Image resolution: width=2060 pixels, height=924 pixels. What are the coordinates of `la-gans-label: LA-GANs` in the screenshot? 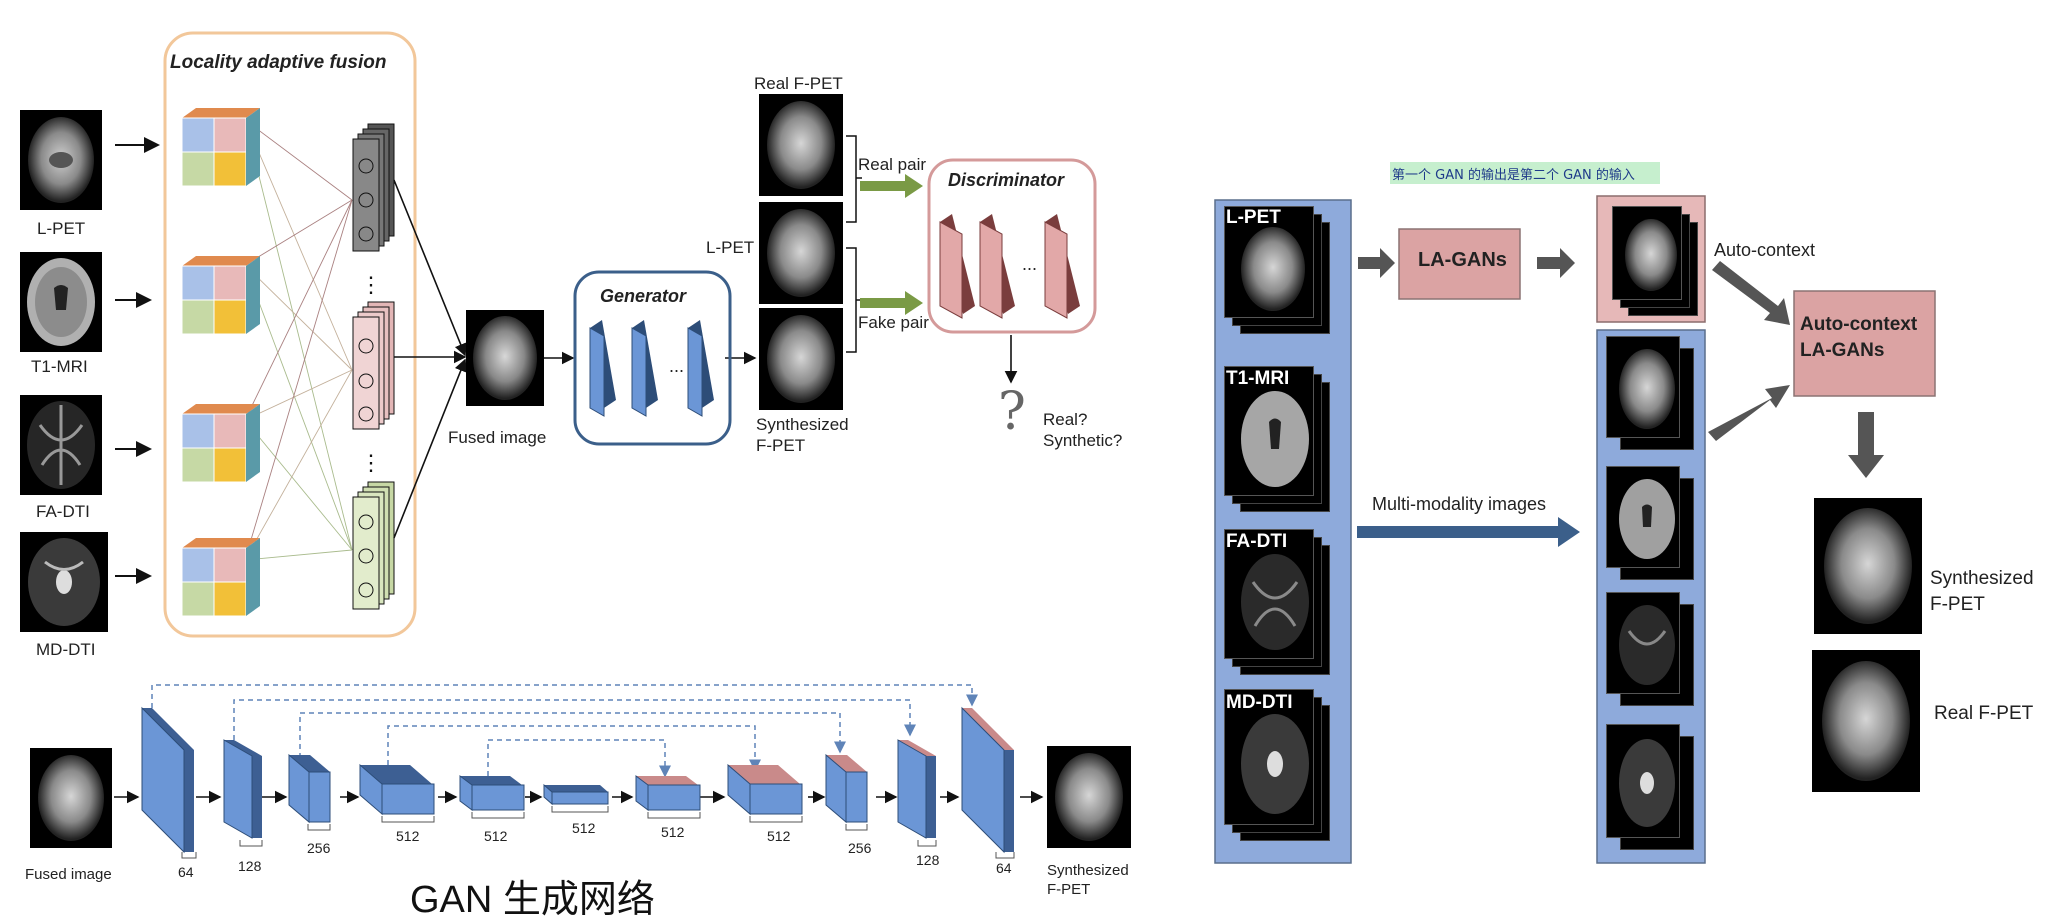 It's located at (1462, 260).